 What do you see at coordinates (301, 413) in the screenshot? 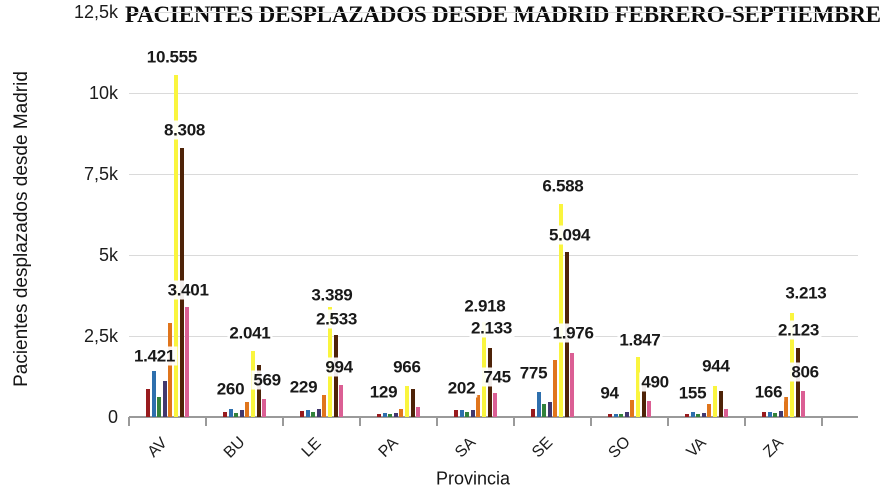
I see `bar-dark-red-LE` at bounding box center [301, 413].